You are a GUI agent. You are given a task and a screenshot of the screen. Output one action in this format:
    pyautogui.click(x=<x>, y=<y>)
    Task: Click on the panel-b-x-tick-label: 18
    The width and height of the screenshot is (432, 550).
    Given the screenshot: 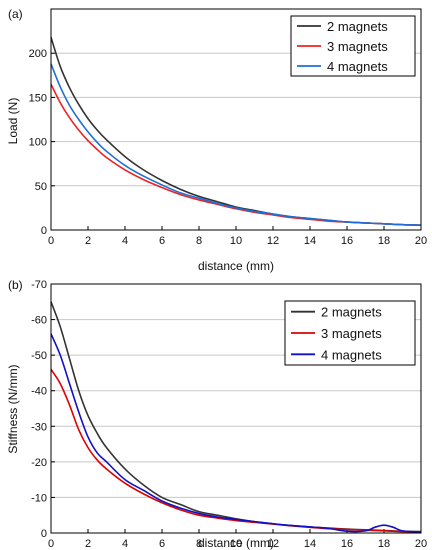 What is the action you would take?
    pyautogui.click(x=384, y=544)
    